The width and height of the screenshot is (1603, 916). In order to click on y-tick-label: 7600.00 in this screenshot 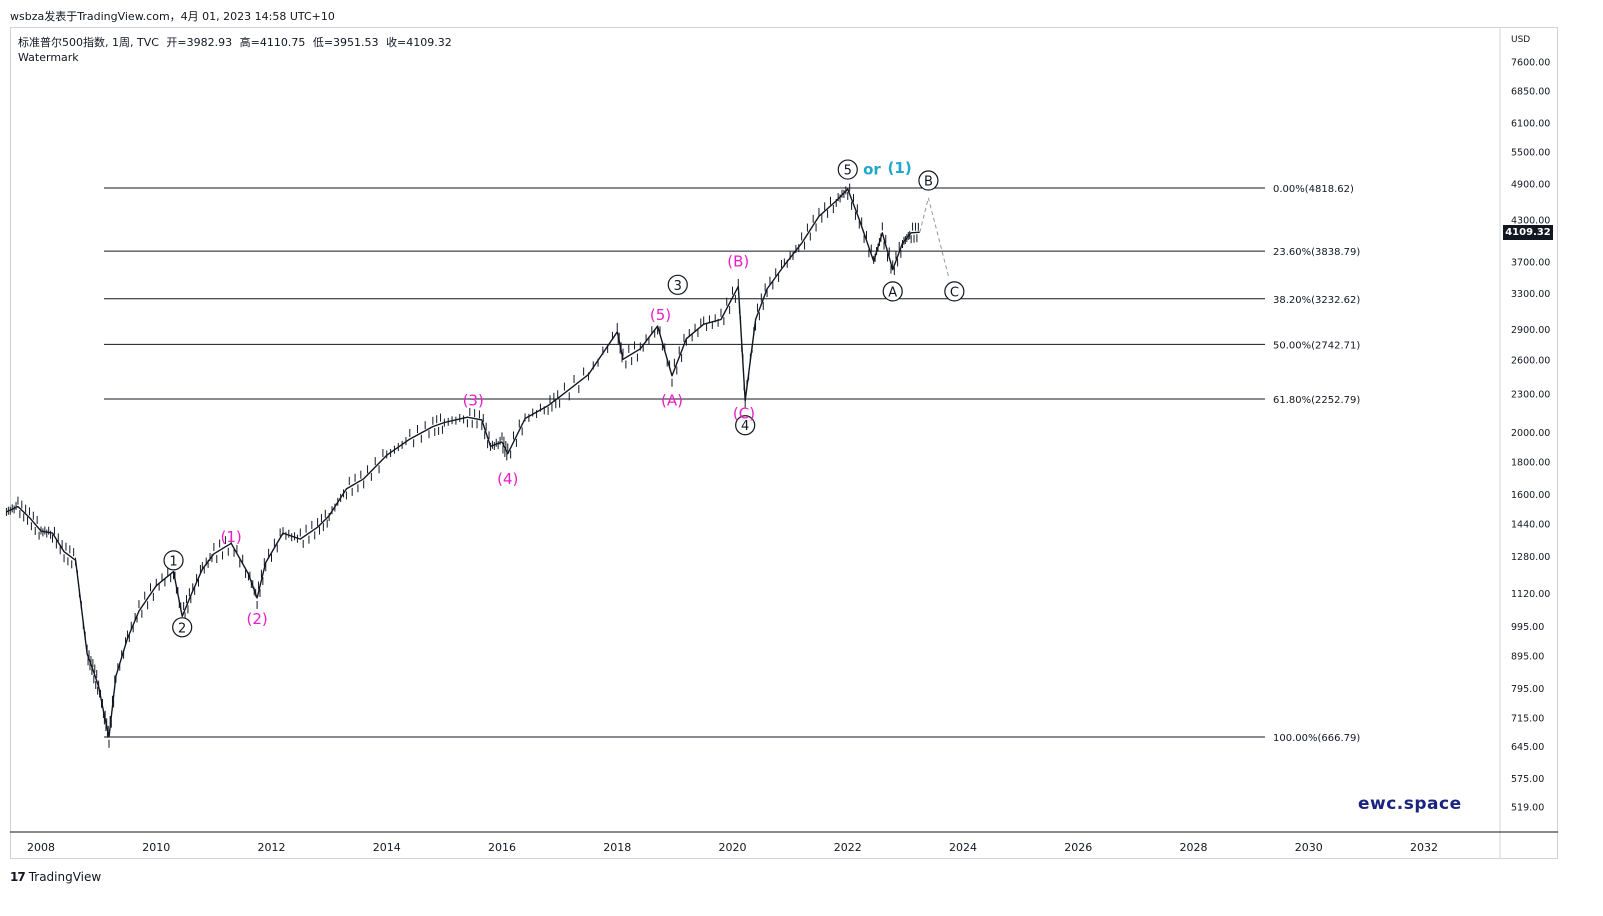, I will do `click(1530, 63)`.